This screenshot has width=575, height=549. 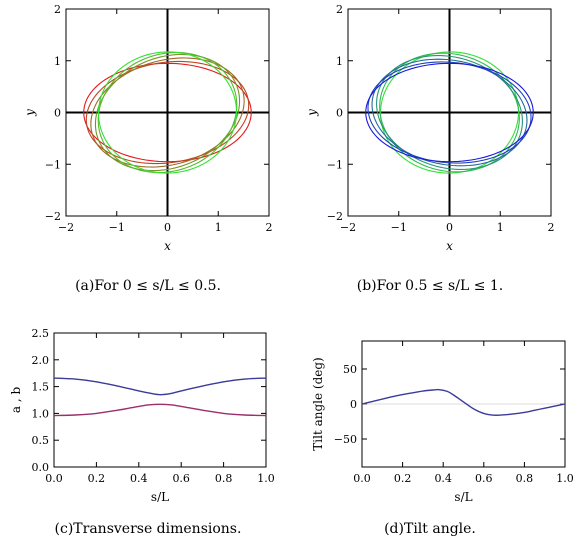 I want to click on y-tick-label: 2.0, so click(x=41, y=360).